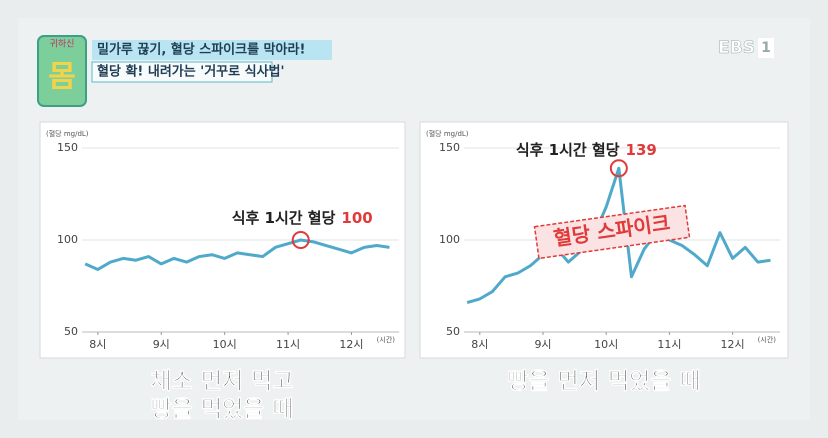 This screenshot has width=828, height=438. Describe the element at coordinates (603, 382) in the screenshot. I see `caption: 빵을 먼저 먹었을 때` at that location.